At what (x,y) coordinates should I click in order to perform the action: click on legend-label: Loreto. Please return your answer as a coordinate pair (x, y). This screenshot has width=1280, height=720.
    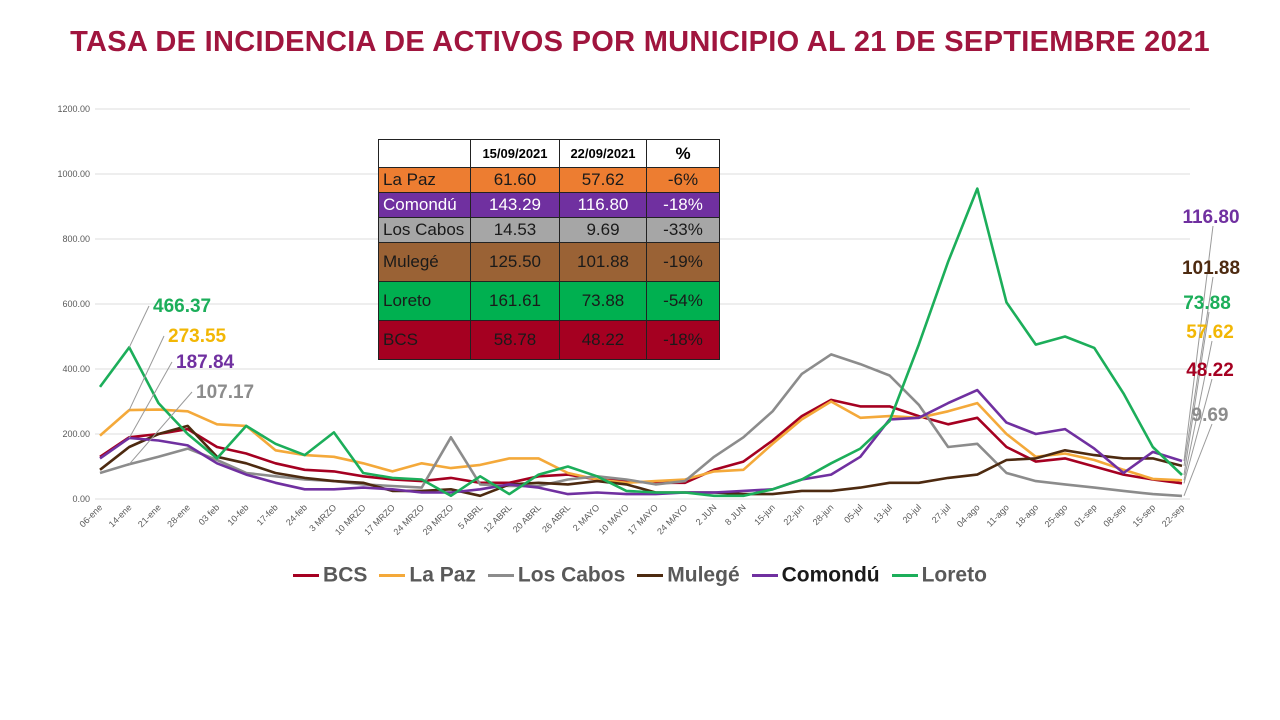
    Looking at the image, I should click on (954, 575).